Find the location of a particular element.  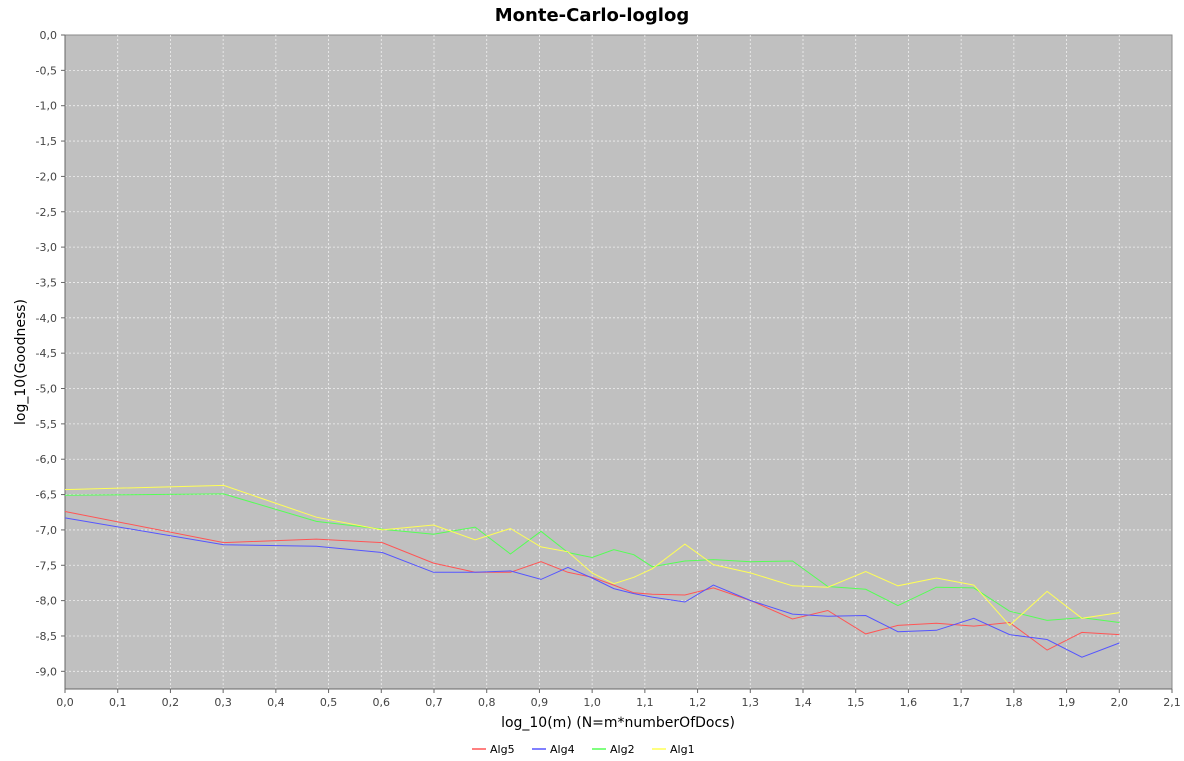

y-tick-label: -9,0 is located at coordinates (46, 671).